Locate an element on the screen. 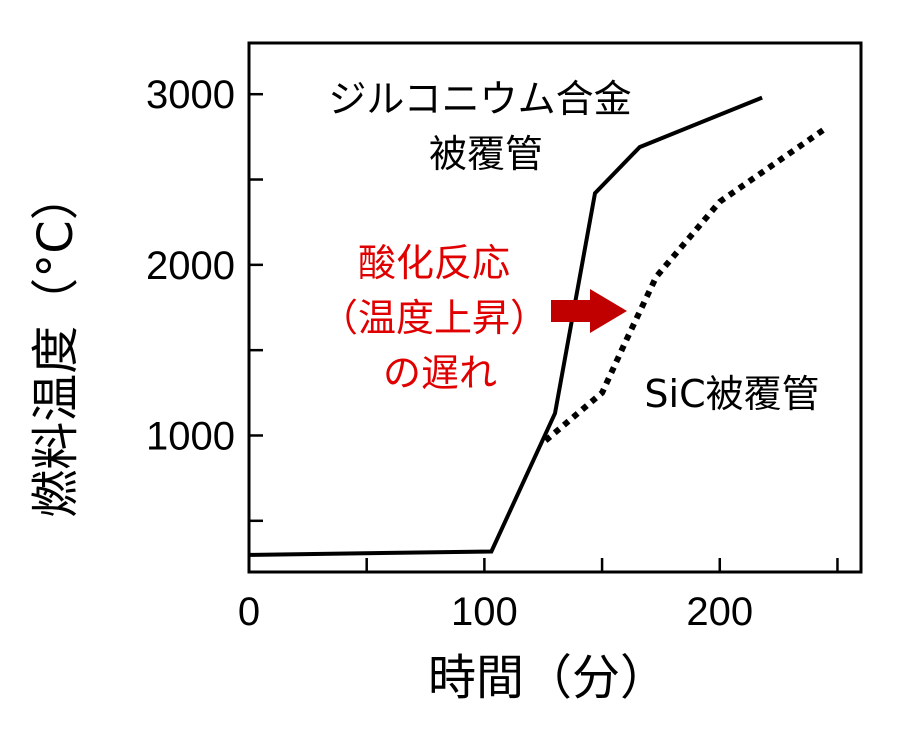 Image resolution: width=900 pixels, height=740 pixels. sic-annotation-line-1: SiC被覆管 is located at coordinates (731, 394).